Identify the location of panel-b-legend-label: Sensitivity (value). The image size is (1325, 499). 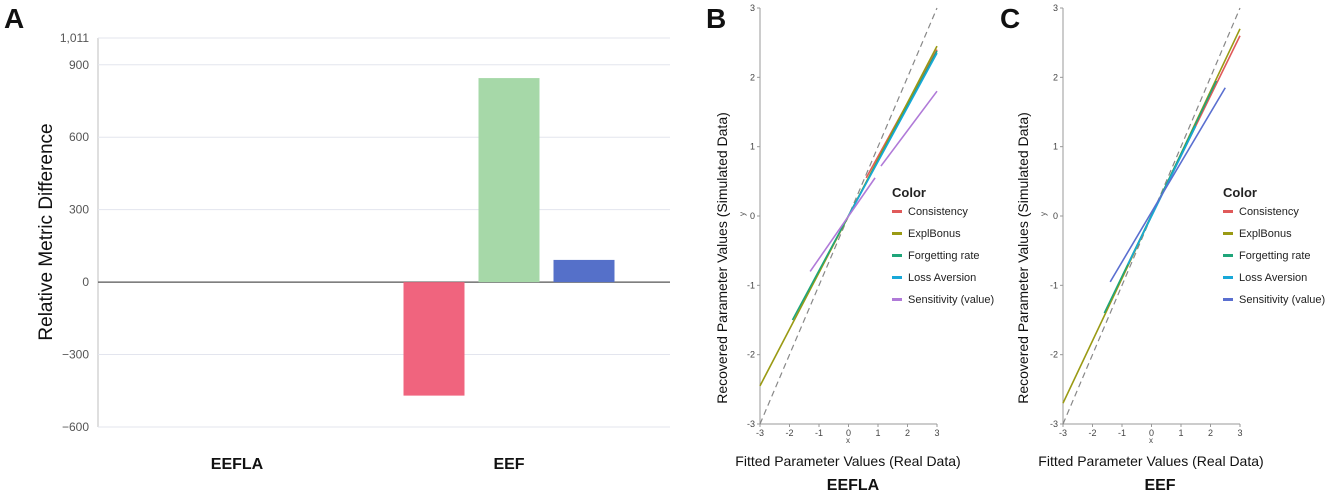
(951, 300).